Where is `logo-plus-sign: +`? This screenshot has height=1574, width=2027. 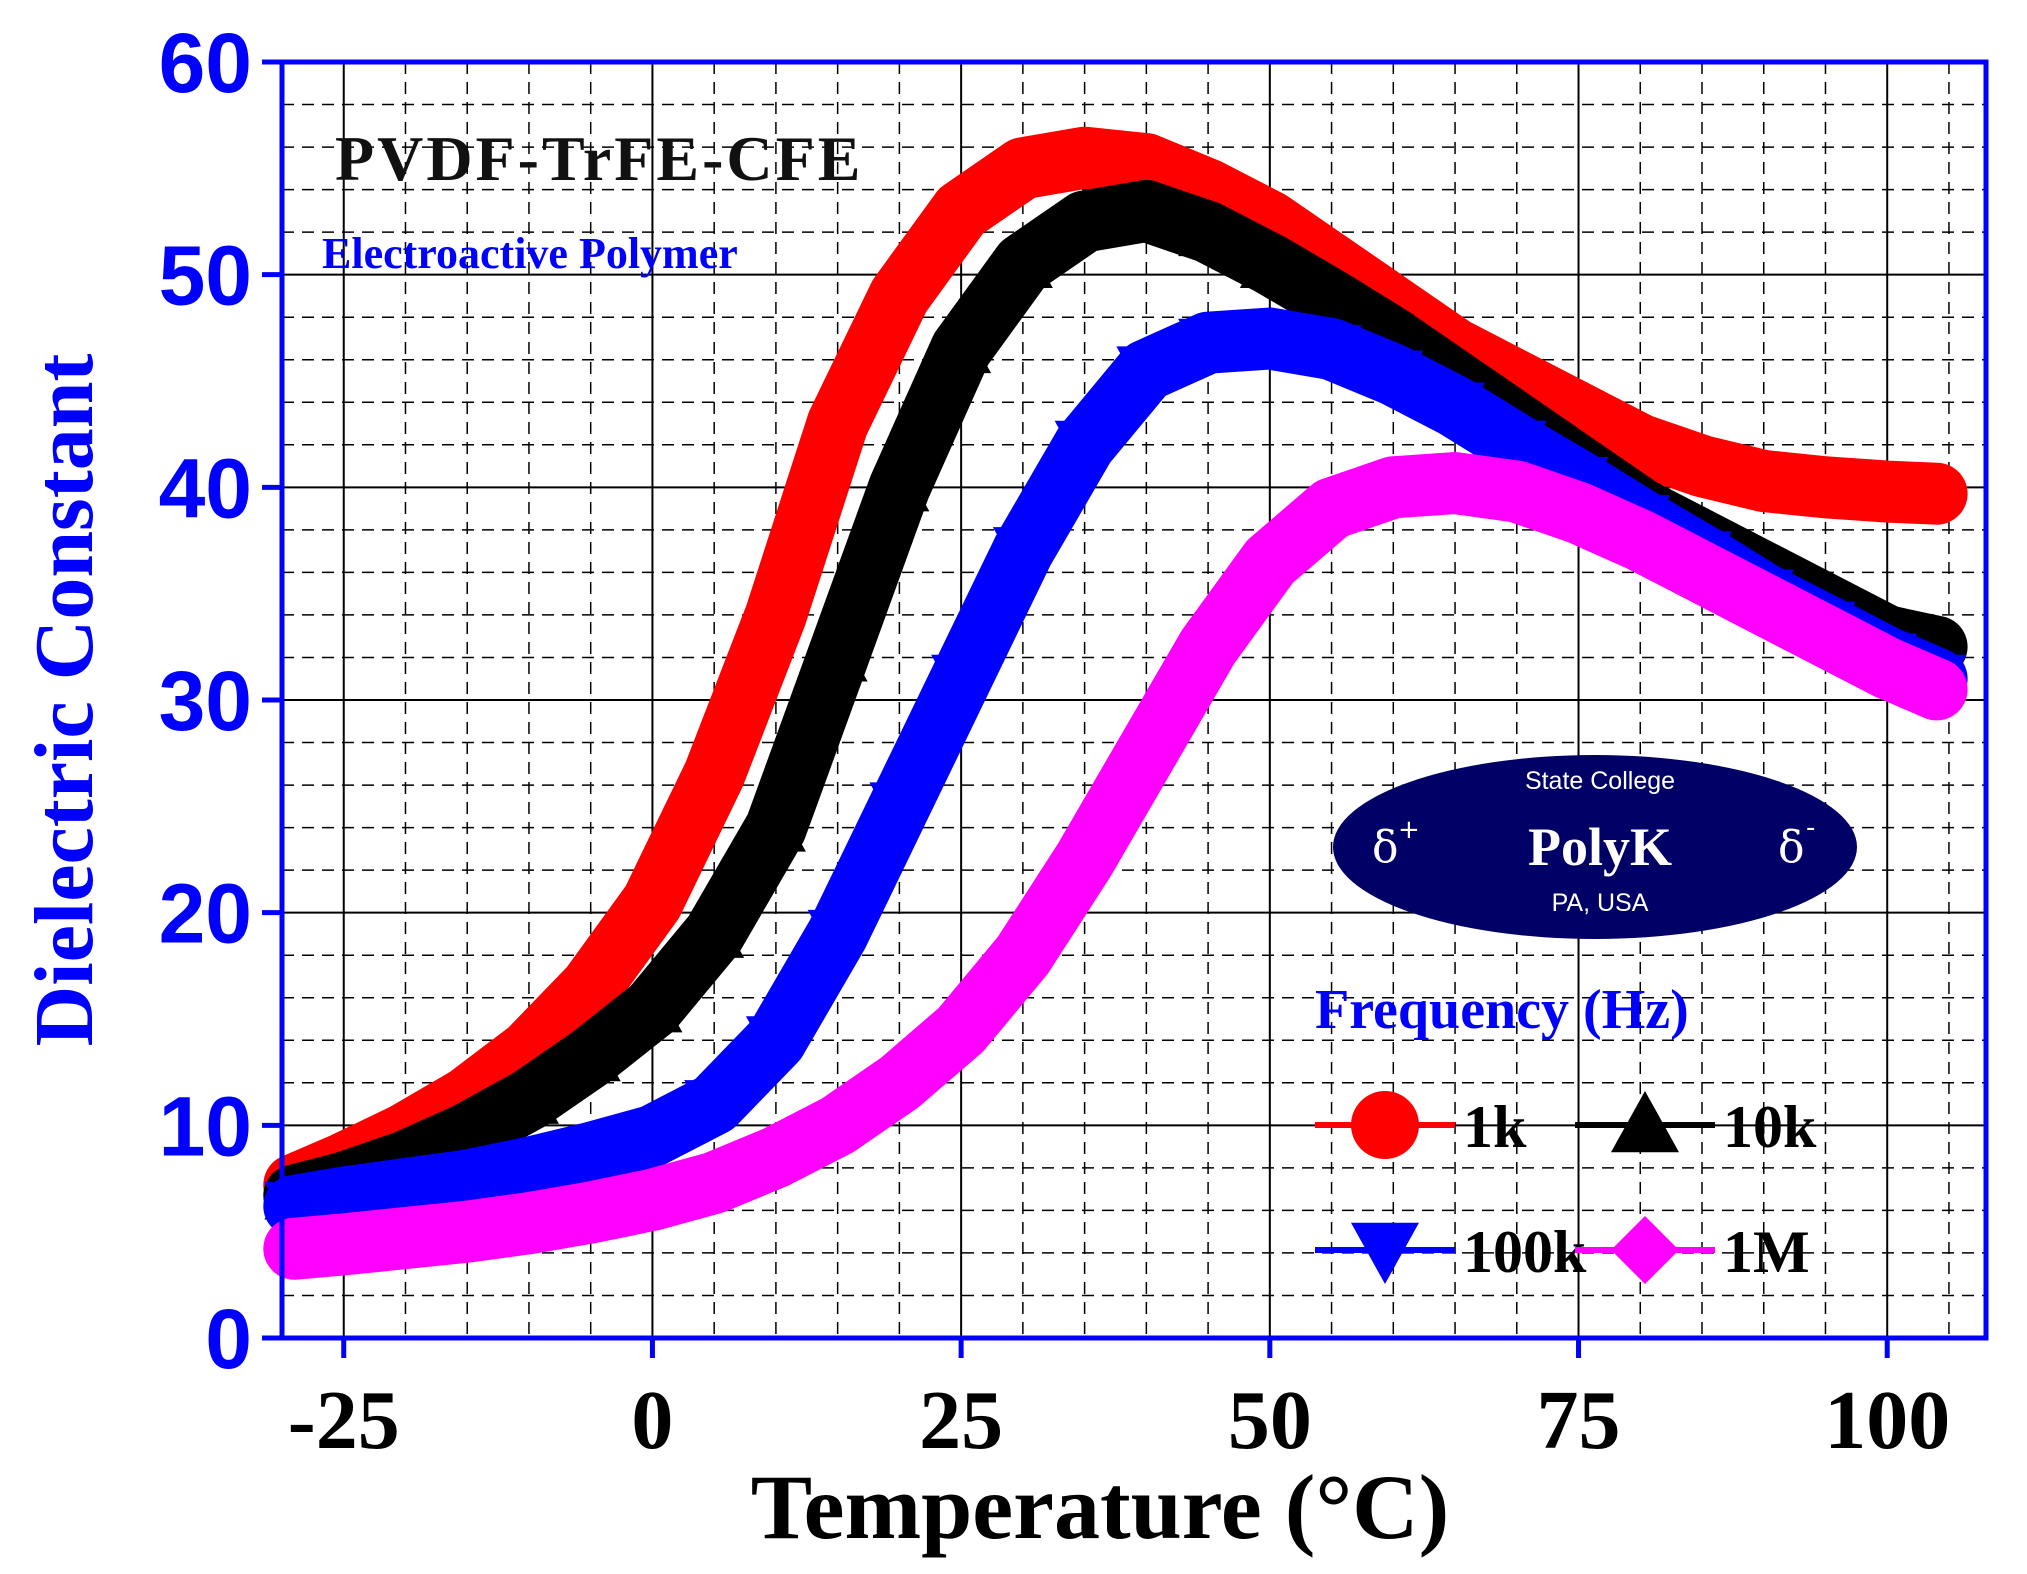 logo-plus-sign: + is located at coordinates (1409, 830).